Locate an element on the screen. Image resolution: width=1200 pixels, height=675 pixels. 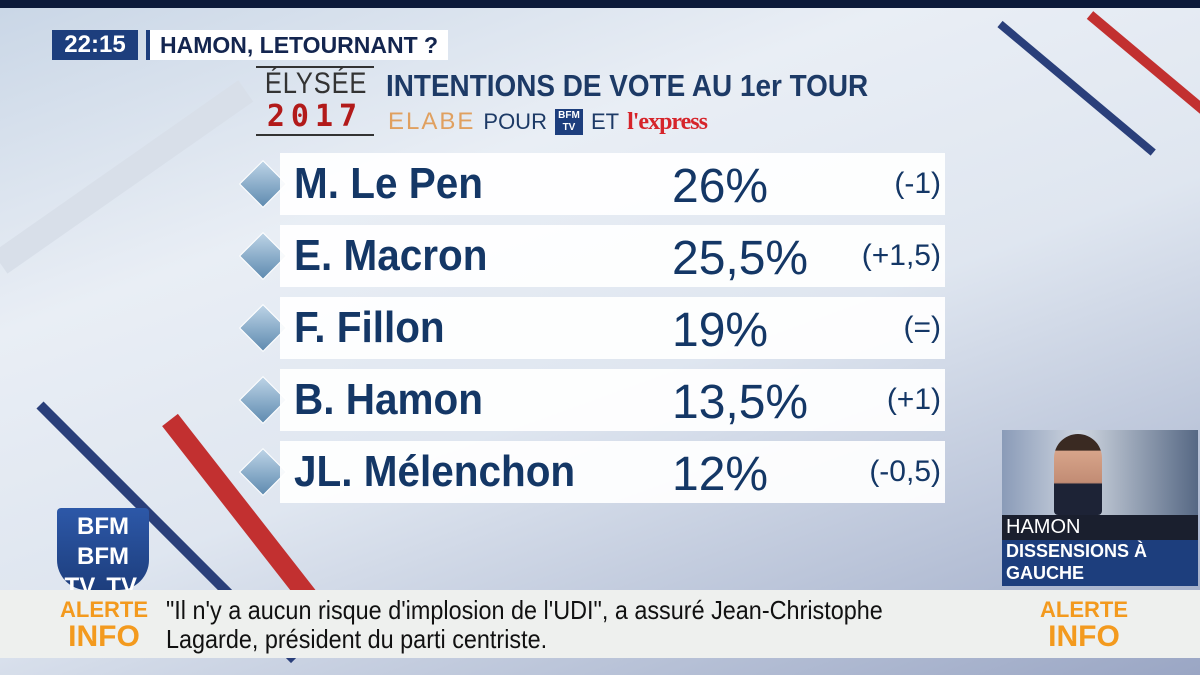
candidate-name: E. Macron is located at coordinates (391, 255).